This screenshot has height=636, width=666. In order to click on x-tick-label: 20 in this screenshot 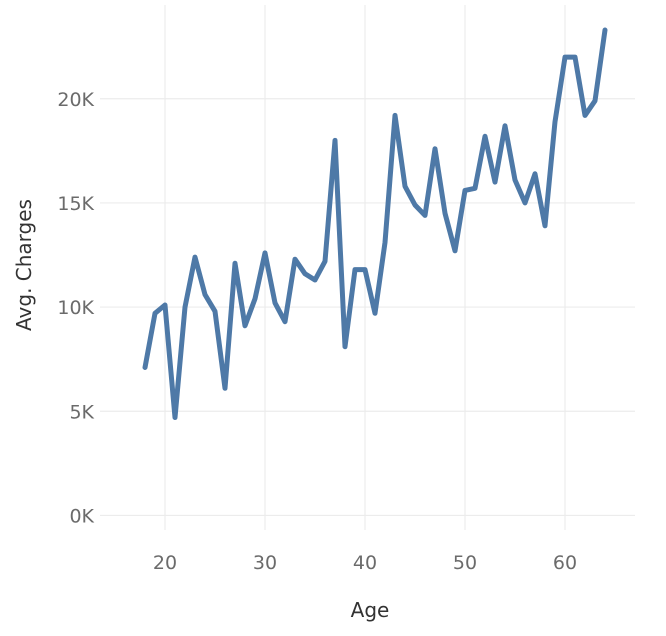, I will do `click(165, 563)`.